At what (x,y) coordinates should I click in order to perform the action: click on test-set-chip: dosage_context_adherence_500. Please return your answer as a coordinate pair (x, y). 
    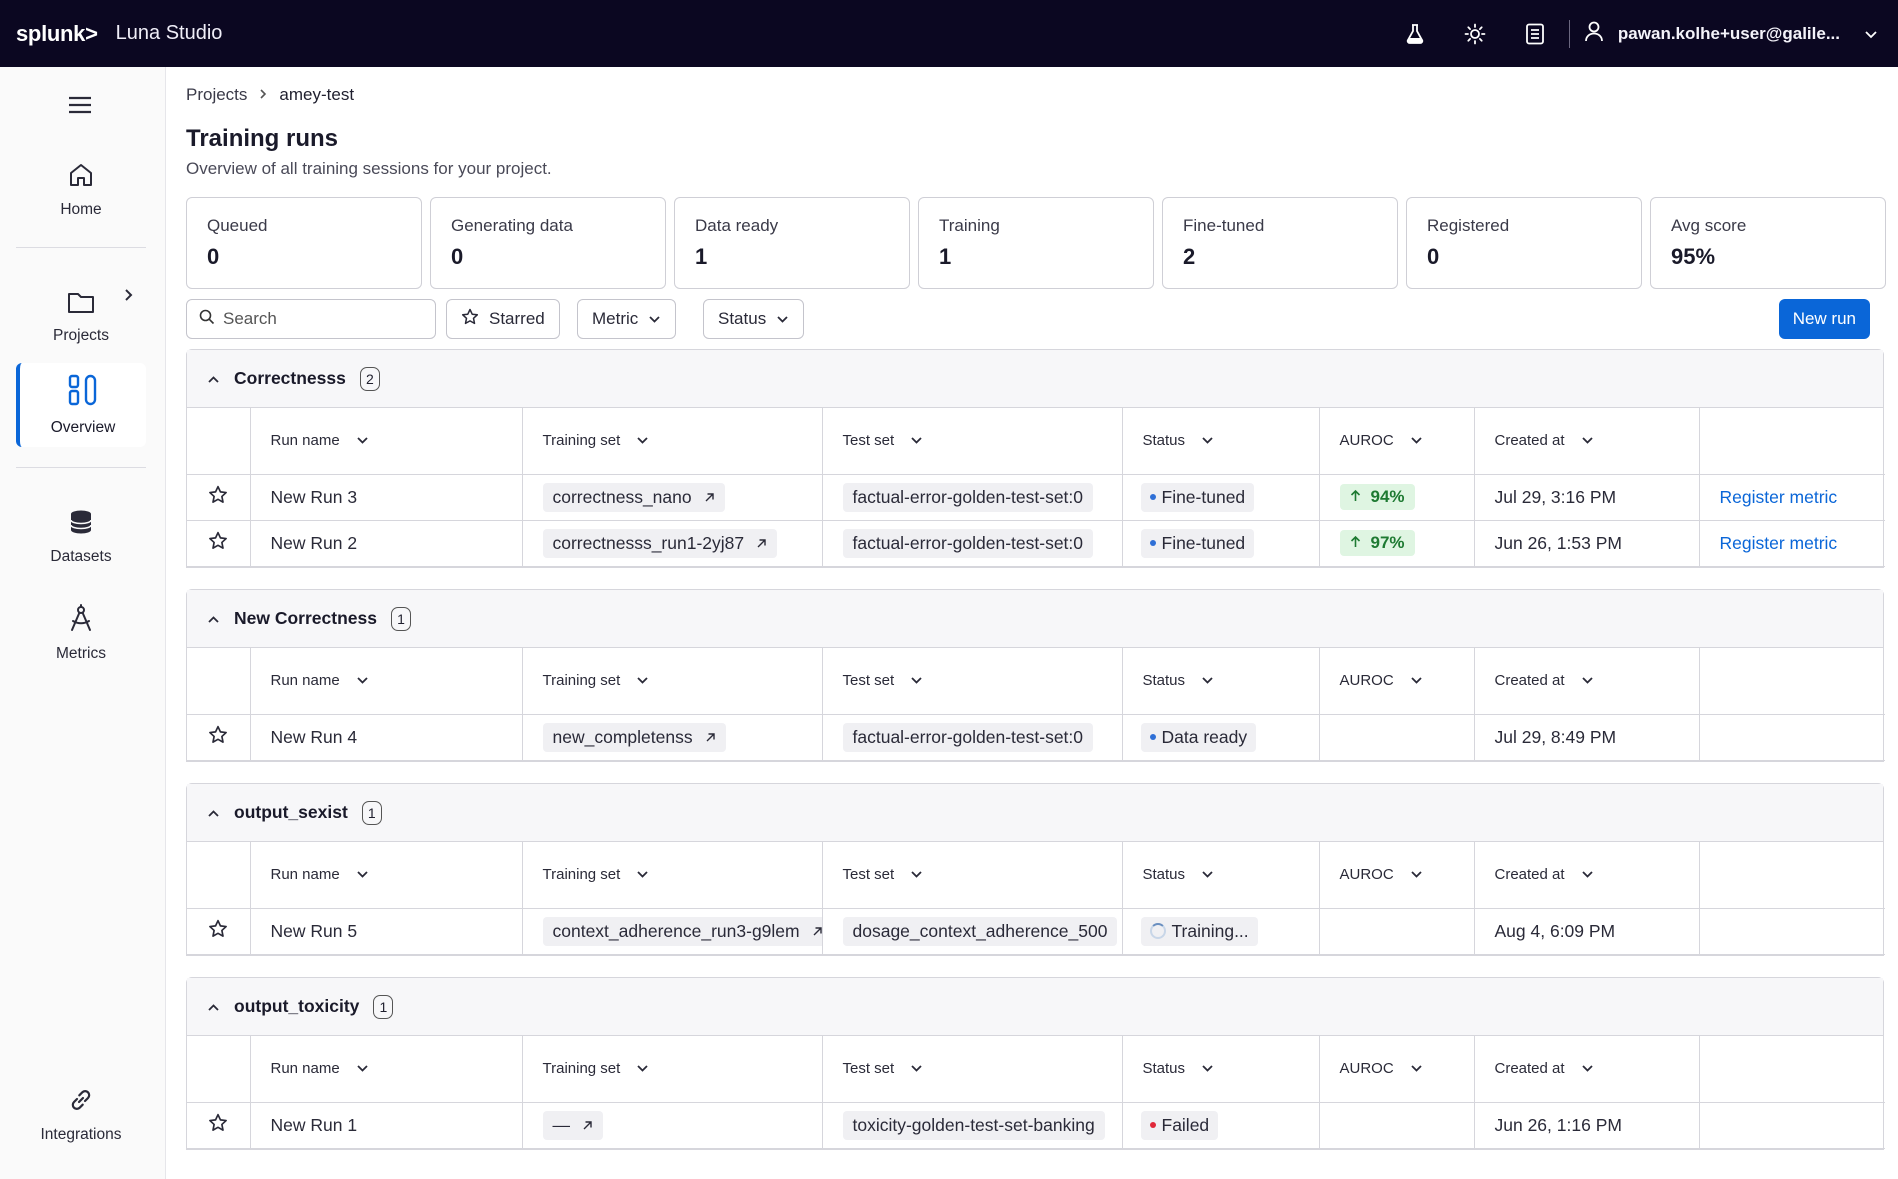
    Looking at the image, I should click on (980, 931).